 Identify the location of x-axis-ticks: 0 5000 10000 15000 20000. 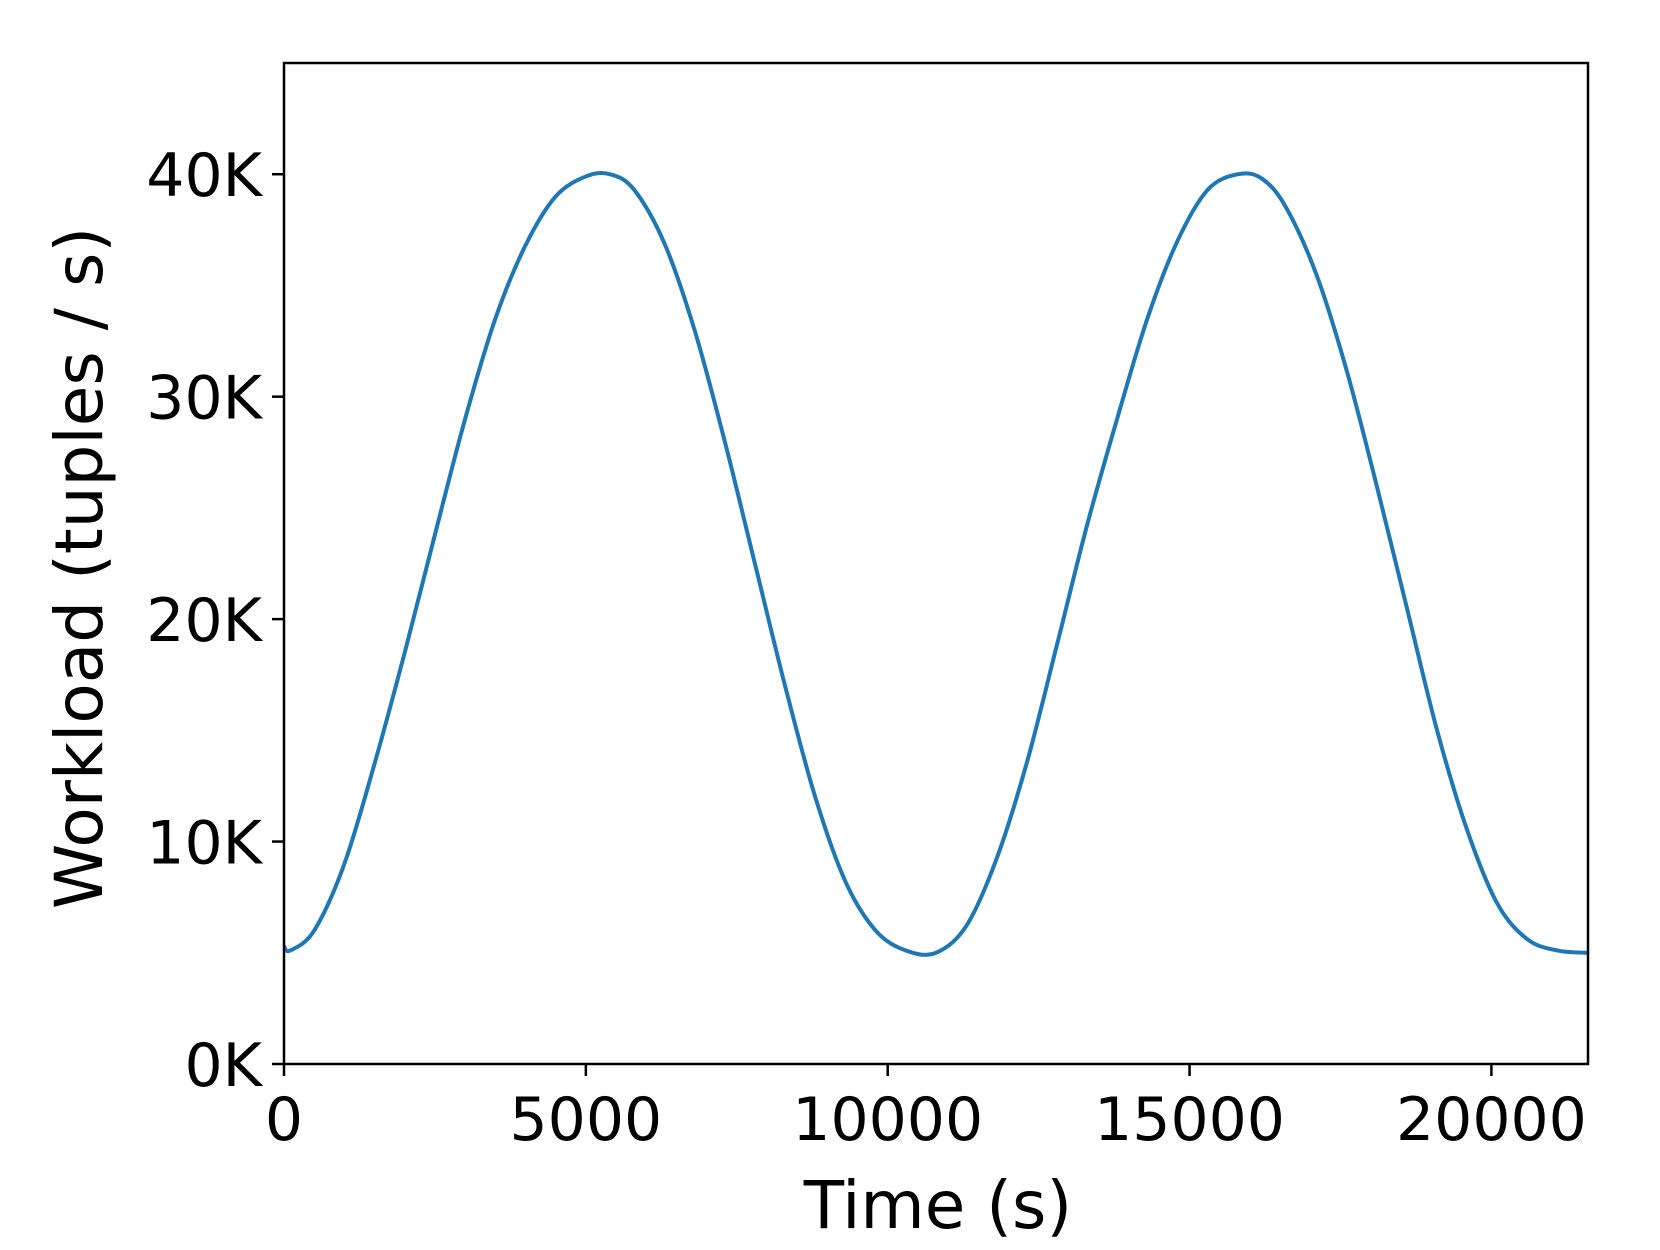
(926, 1109).